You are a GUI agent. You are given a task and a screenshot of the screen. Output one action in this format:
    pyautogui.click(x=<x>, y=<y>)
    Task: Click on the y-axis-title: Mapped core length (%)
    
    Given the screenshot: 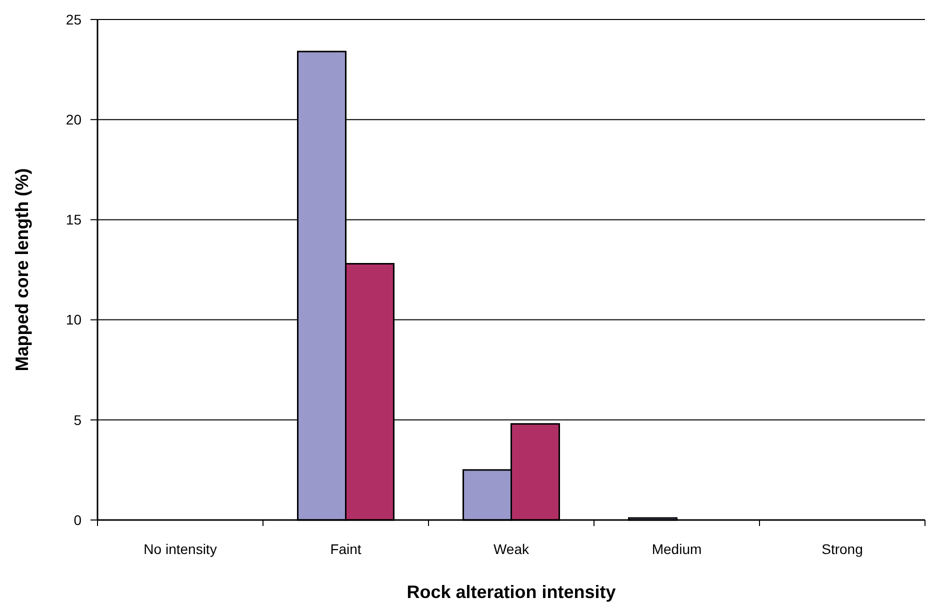 What is the action you would take?
    pyautogui.click(x=22, y=270)
    